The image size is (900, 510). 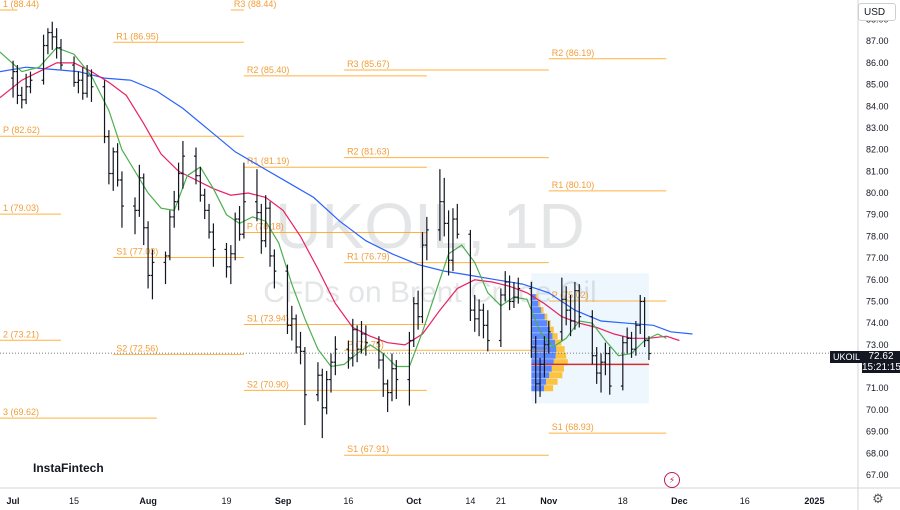 What do you see at coordinates (137, 251) in the screenshot?
I see `pivot-level-label: S1 (77.03)` at bounding box center [137, 251].